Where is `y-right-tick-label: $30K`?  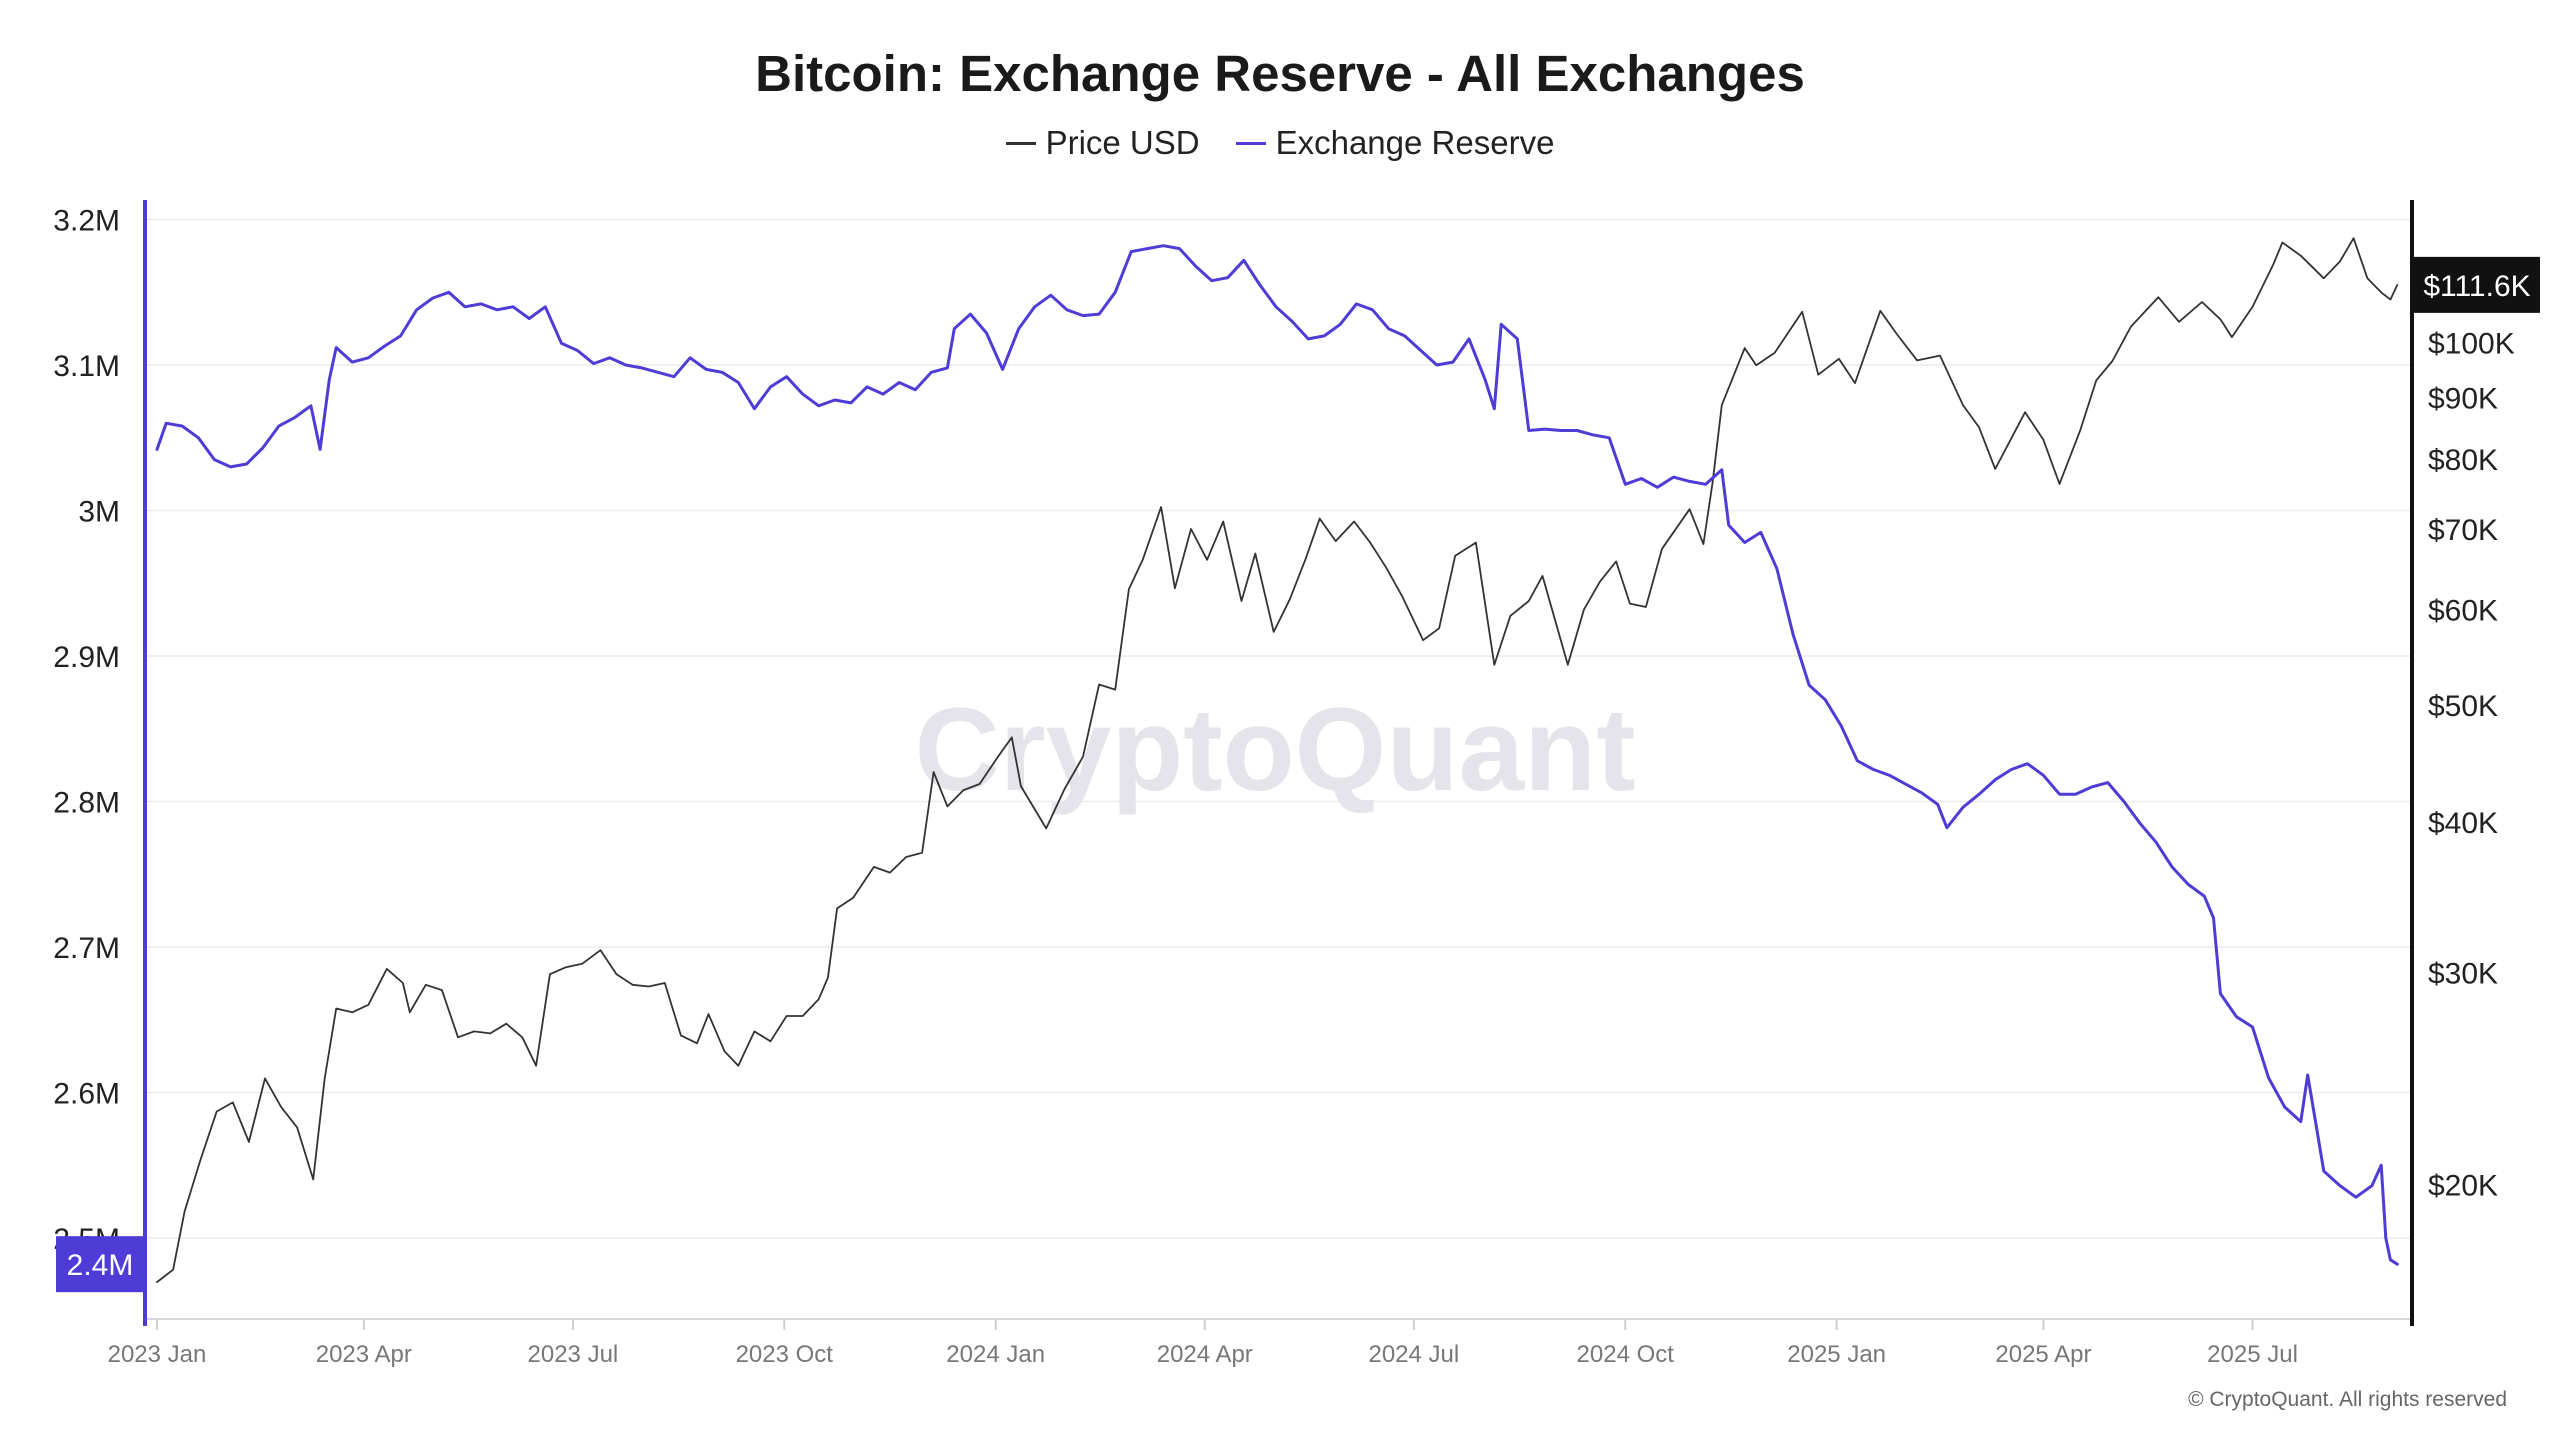
y-right-tick-label: $30K is located at coordinates (2463, 973).